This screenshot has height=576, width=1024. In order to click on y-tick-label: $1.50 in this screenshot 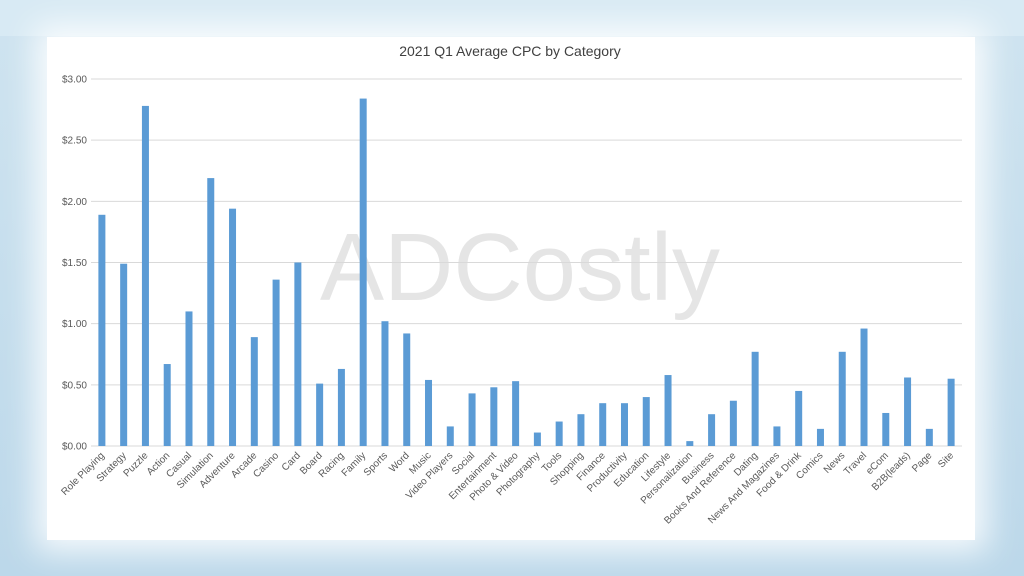, I will do `click(74, 263)`.